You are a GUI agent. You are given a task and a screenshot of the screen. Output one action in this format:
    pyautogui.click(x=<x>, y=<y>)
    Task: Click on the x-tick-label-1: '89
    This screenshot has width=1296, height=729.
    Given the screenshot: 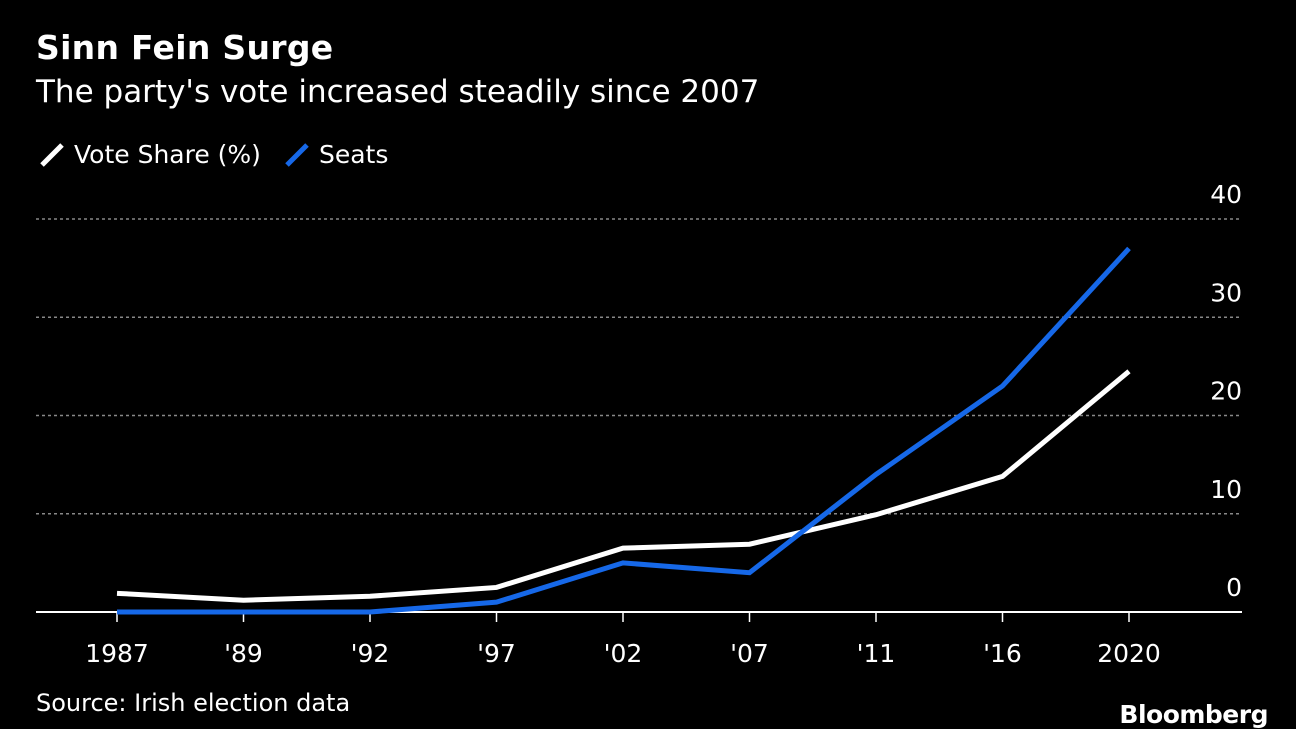 What is the action you would take?
    pyautogui.click(x=243, y=653)
    